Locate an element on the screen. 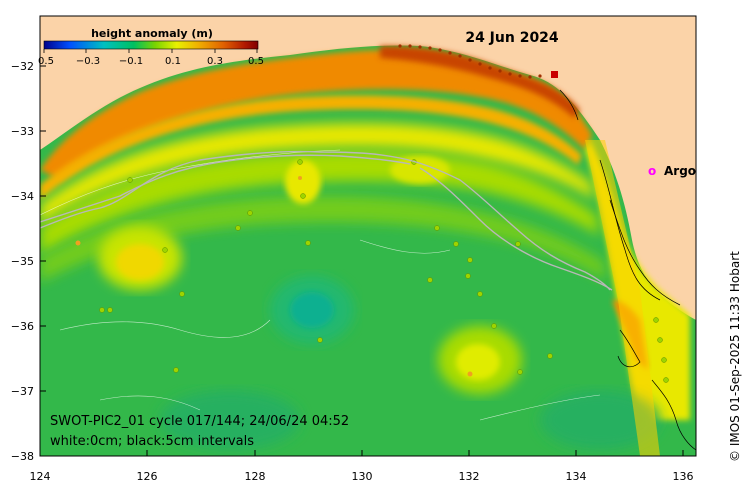 The width and height of the screenshot is (750, 496). swot-swath is located at coordinates (622, 298).